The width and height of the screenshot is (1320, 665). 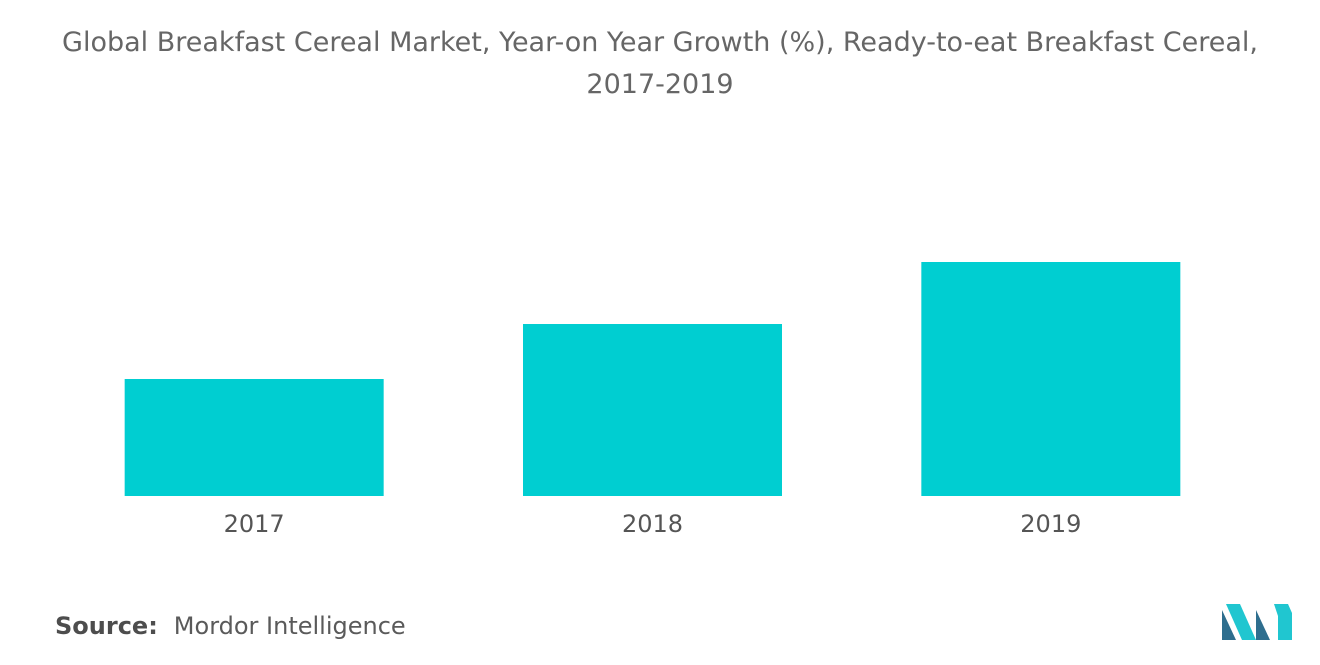 What do you see at coordinates (254, 437) in the screenshot?
I see `bar-2017` at bounding box center [254, 437].